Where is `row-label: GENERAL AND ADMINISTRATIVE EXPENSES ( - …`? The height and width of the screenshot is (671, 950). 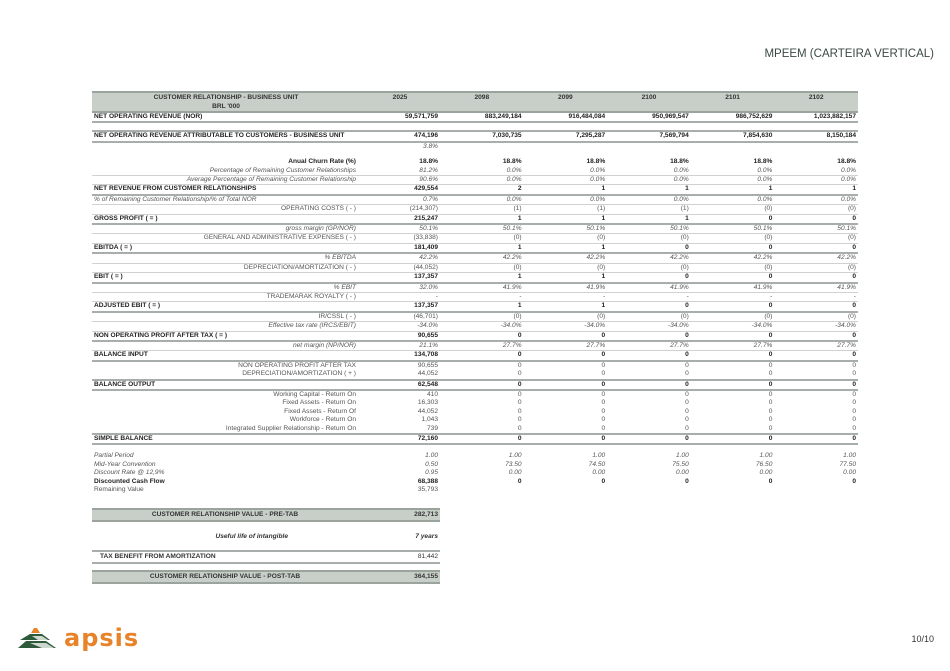
row-label: GENERAL AND ADMINISTRATIVE EXPENSES ( - … is located at coordinates (226, 238).